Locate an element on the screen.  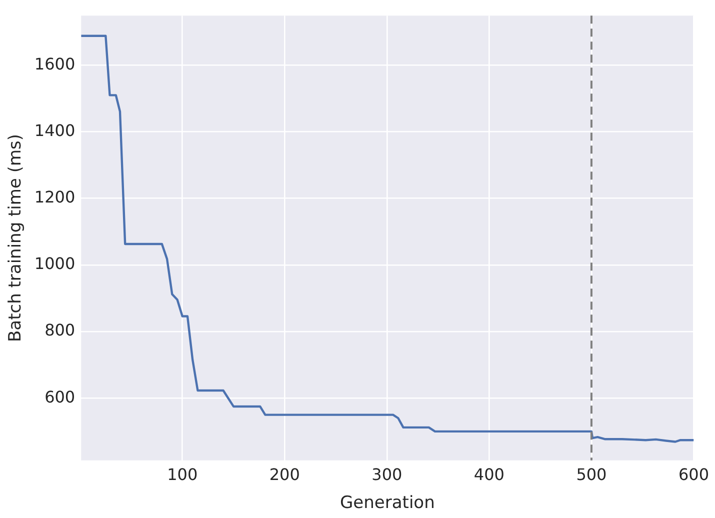
y-tick-label: 1200 is located at coordinates (55, 197).